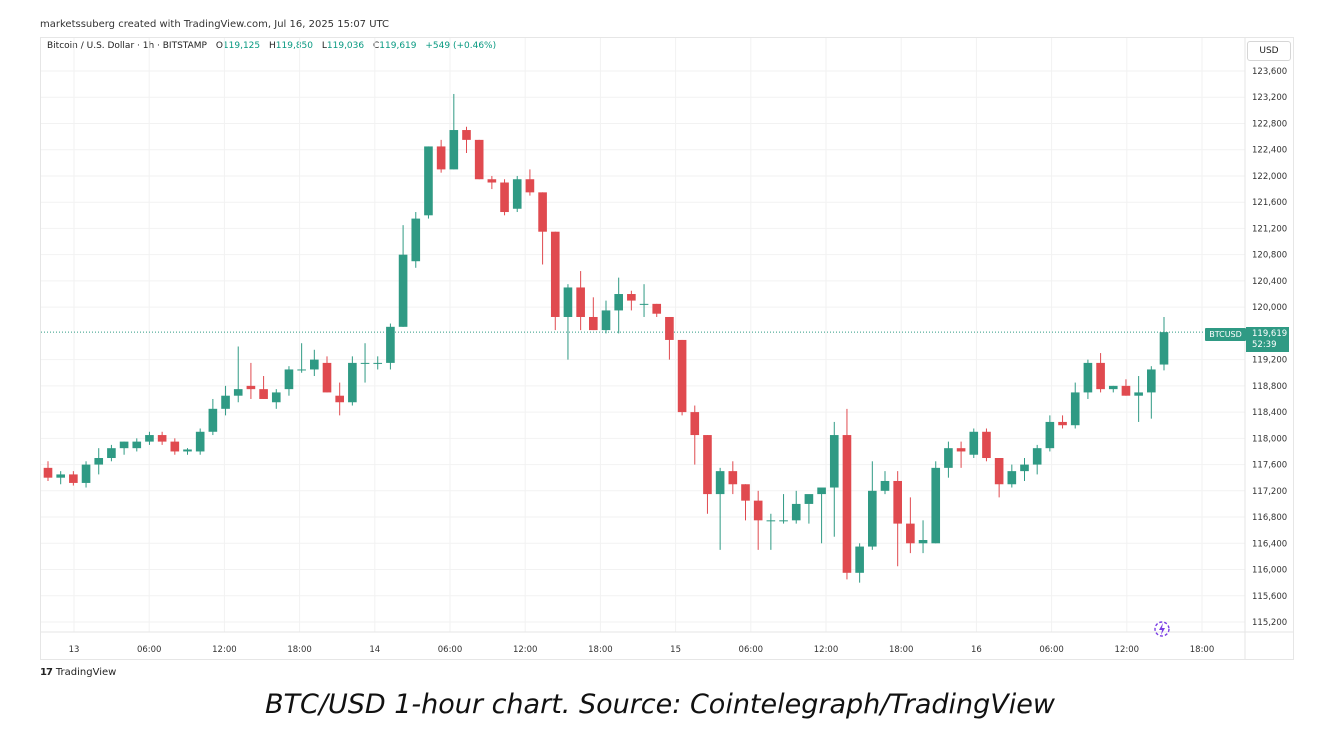 This screenshot has height=756, width=1320. Describe the element at coordinates (272, 46) in the screenshot. I see `high-label: H` at that location.